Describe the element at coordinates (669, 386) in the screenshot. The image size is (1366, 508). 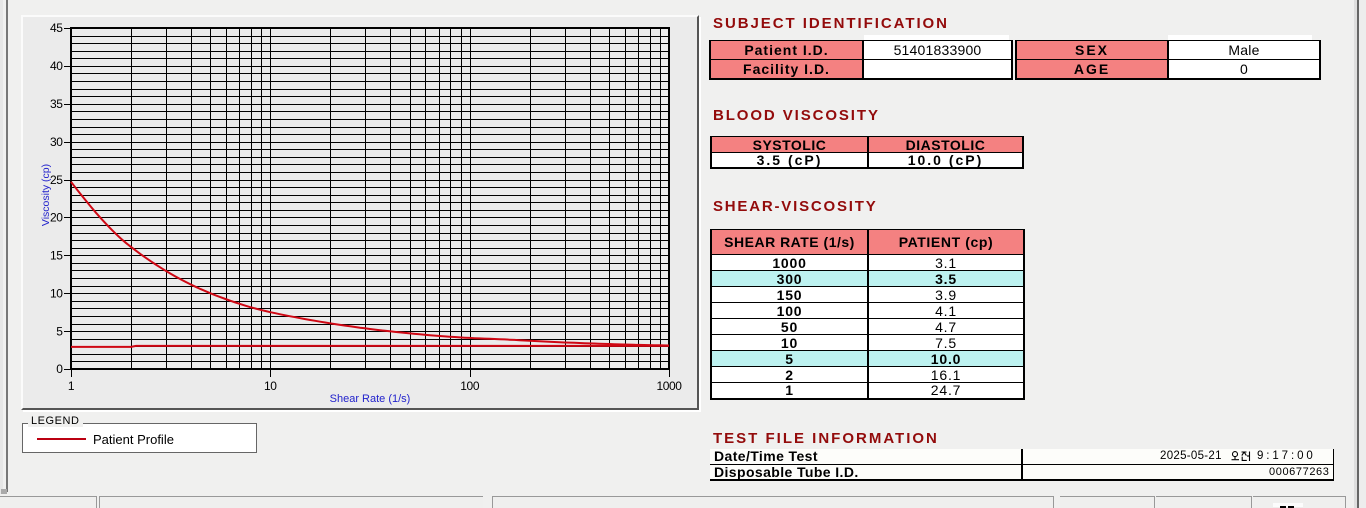
I see `svg-text: 1000` at that location.